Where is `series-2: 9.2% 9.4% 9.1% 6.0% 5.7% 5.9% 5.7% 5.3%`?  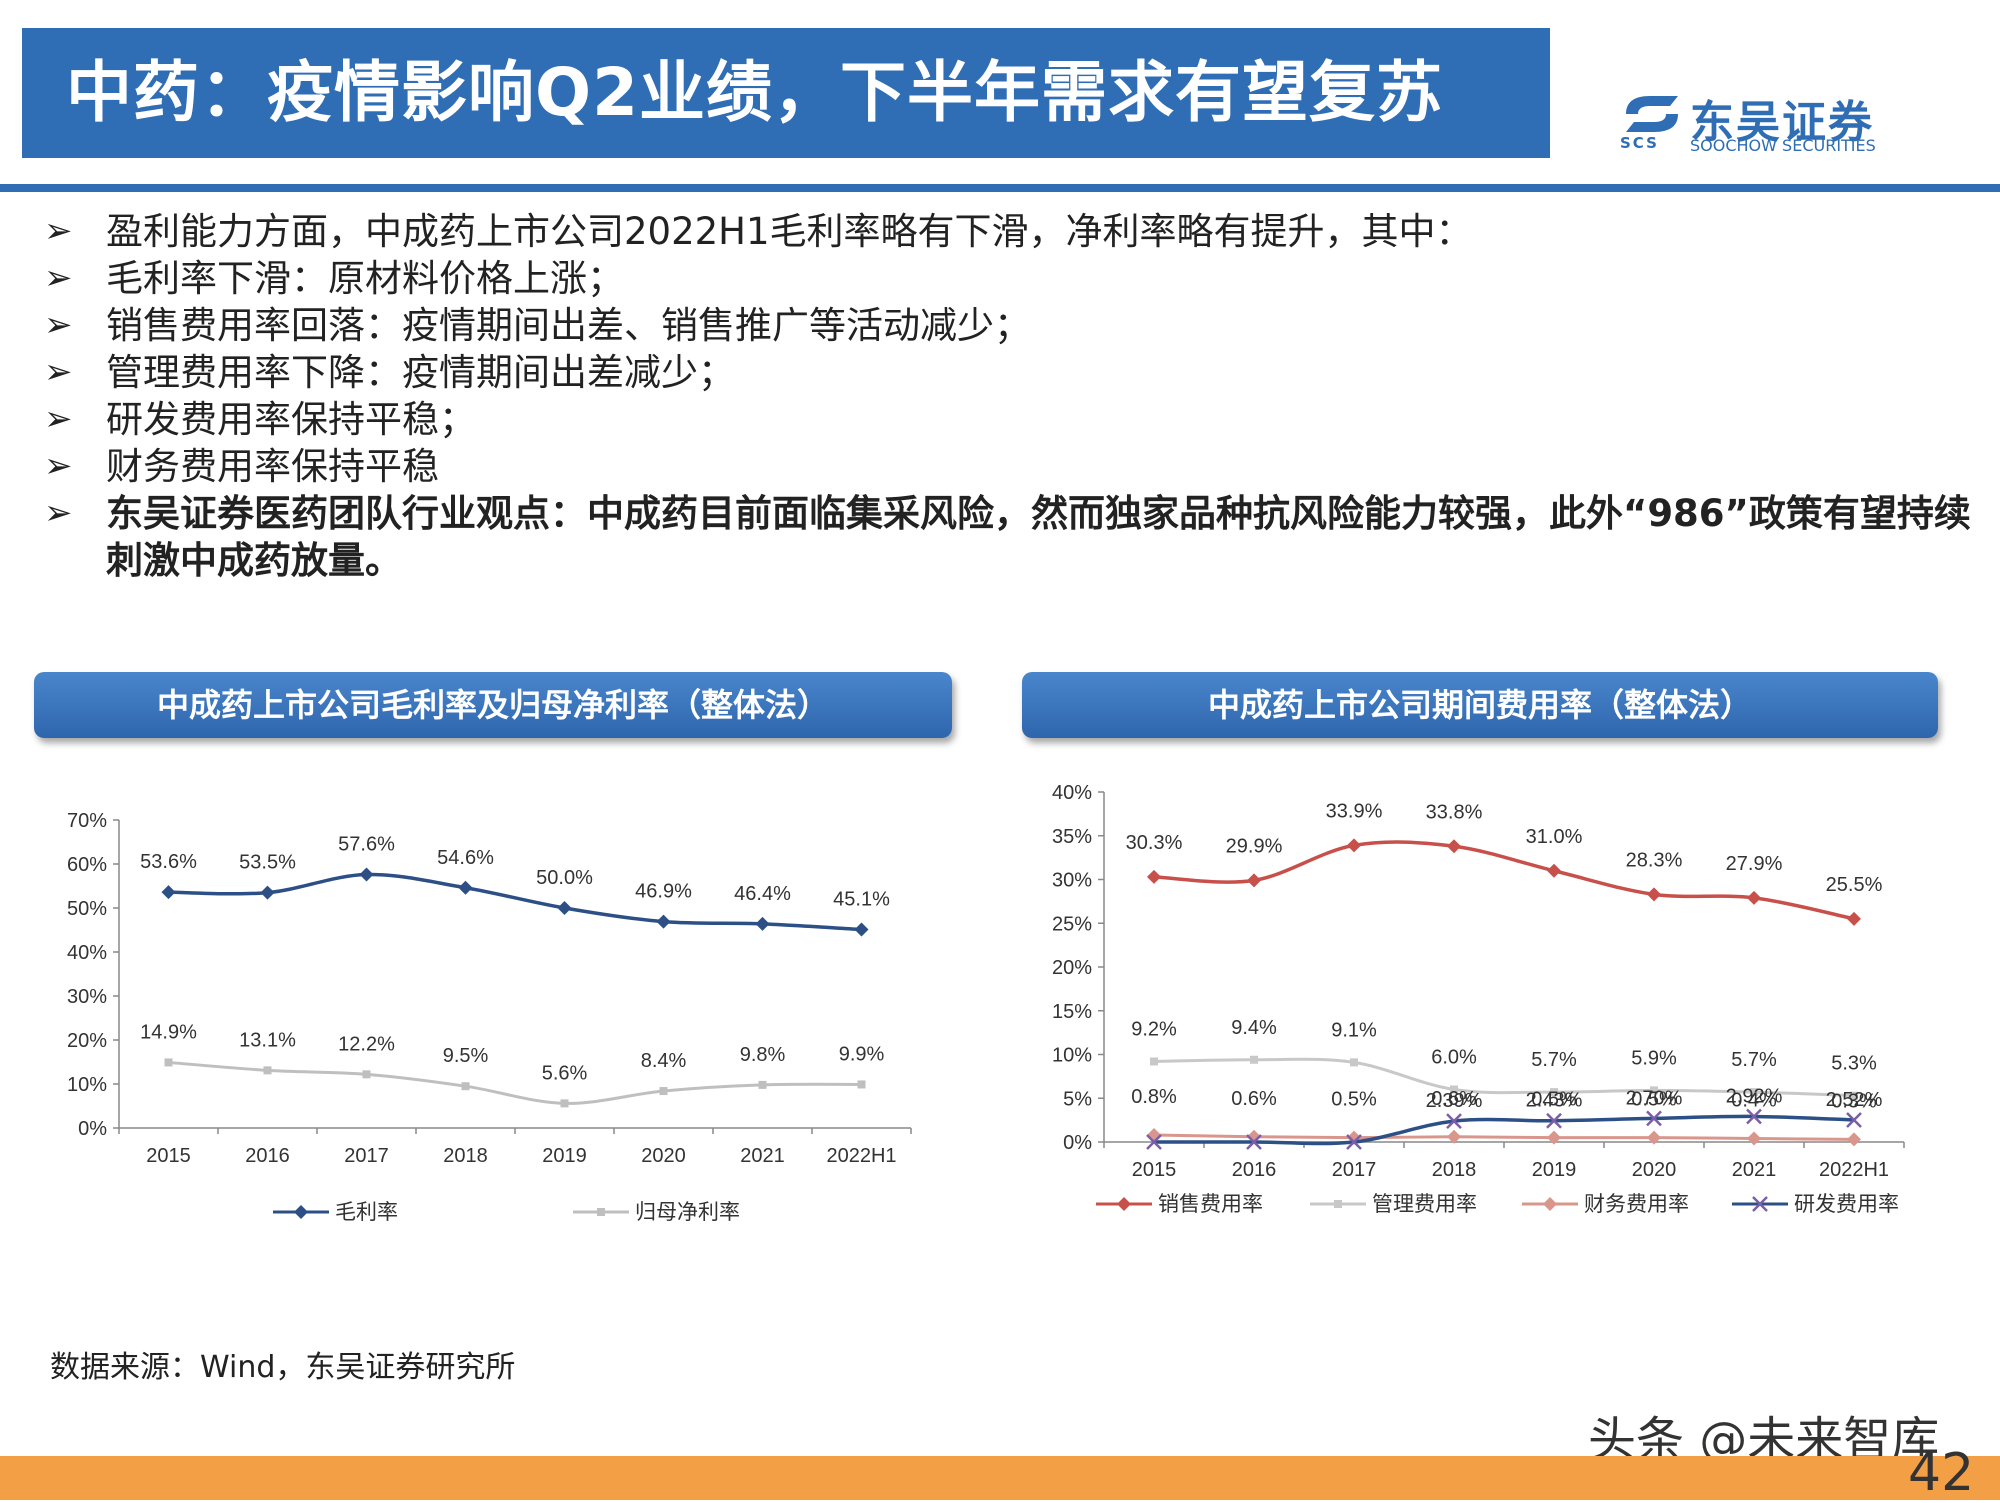
series-2: 9.2% 9.4% 9.1% 6.0% 5.7% 5.9% 5.7% 5.3% is located at coordinates (1504, 1058).